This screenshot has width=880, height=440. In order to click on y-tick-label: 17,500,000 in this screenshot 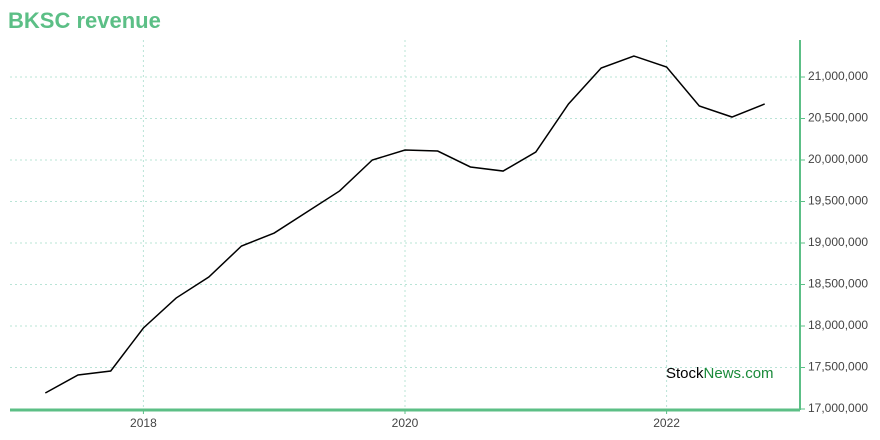, I will do `click(838, 367)`.